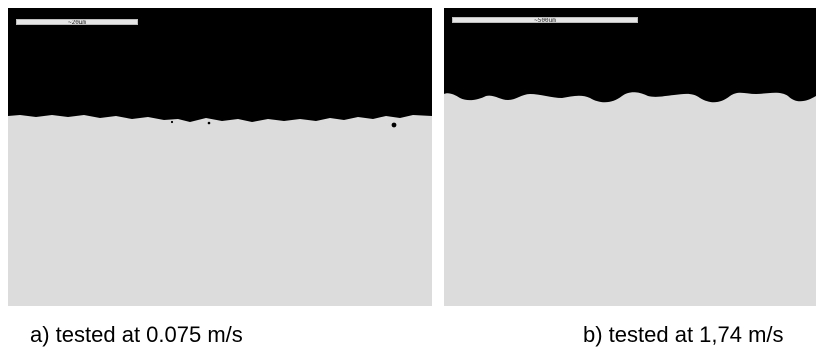 This screenshot has width=823, height=356. I want to click on caption-panel-b: b) tested at 1,74 m/s, so click(683, 334).